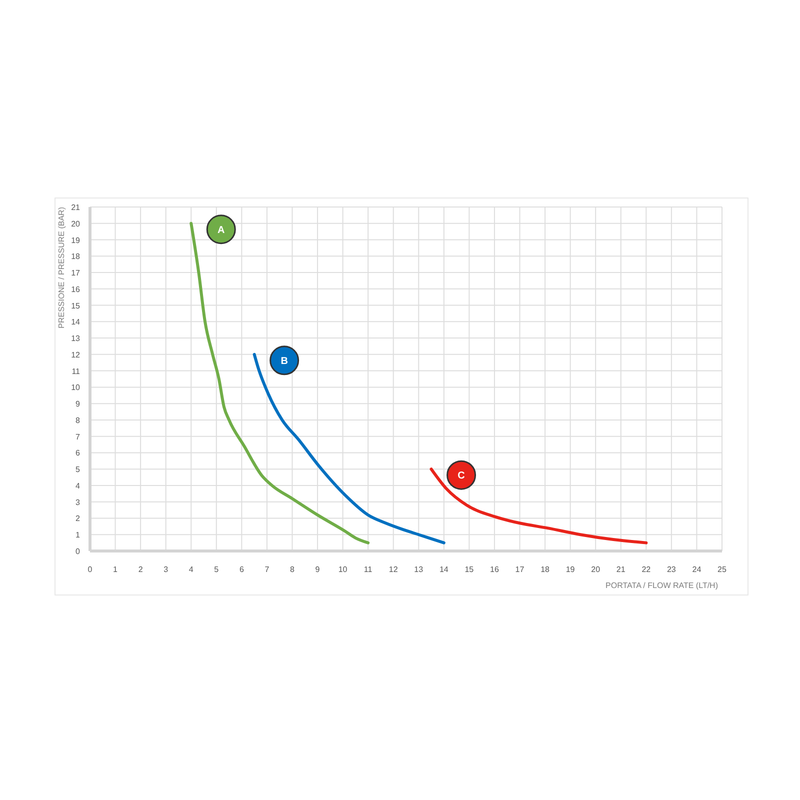 The image size is (800, 800). Describe the element at coordinates (76, 305) in the screenshot. I see `y-tick-label: 15` at that location.